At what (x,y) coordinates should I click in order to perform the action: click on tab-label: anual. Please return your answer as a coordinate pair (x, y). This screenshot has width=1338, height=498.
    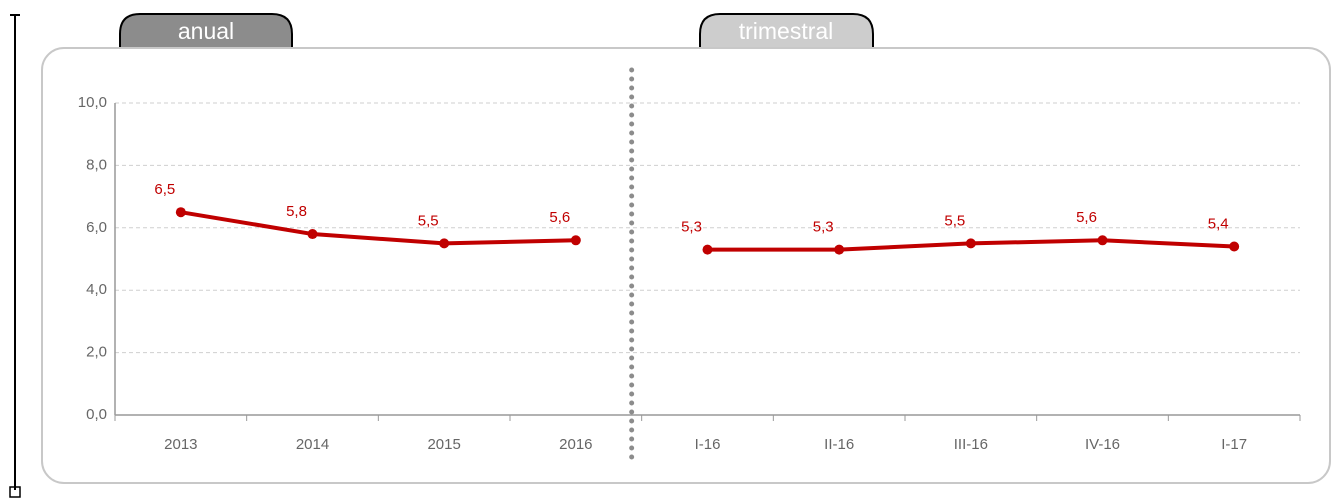
    Looking at the image, I should click on (206, 31).